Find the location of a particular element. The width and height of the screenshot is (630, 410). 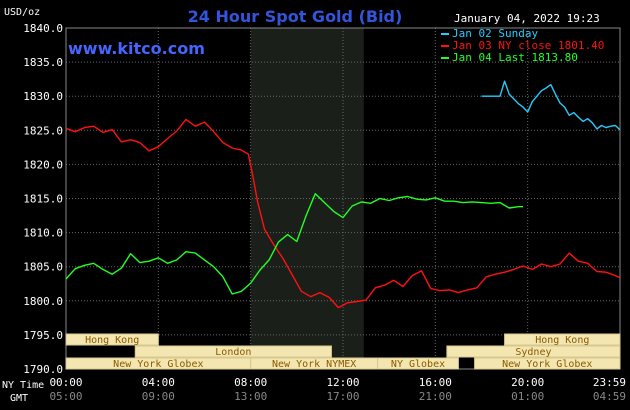

y-tick-label: 1810.0 is located at coordinates (43, 233).